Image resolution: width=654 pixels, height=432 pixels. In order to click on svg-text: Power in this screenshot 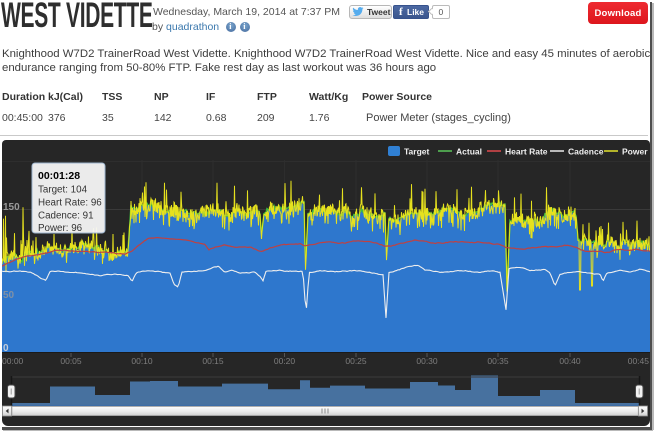, I will do `click(635, 152)`.